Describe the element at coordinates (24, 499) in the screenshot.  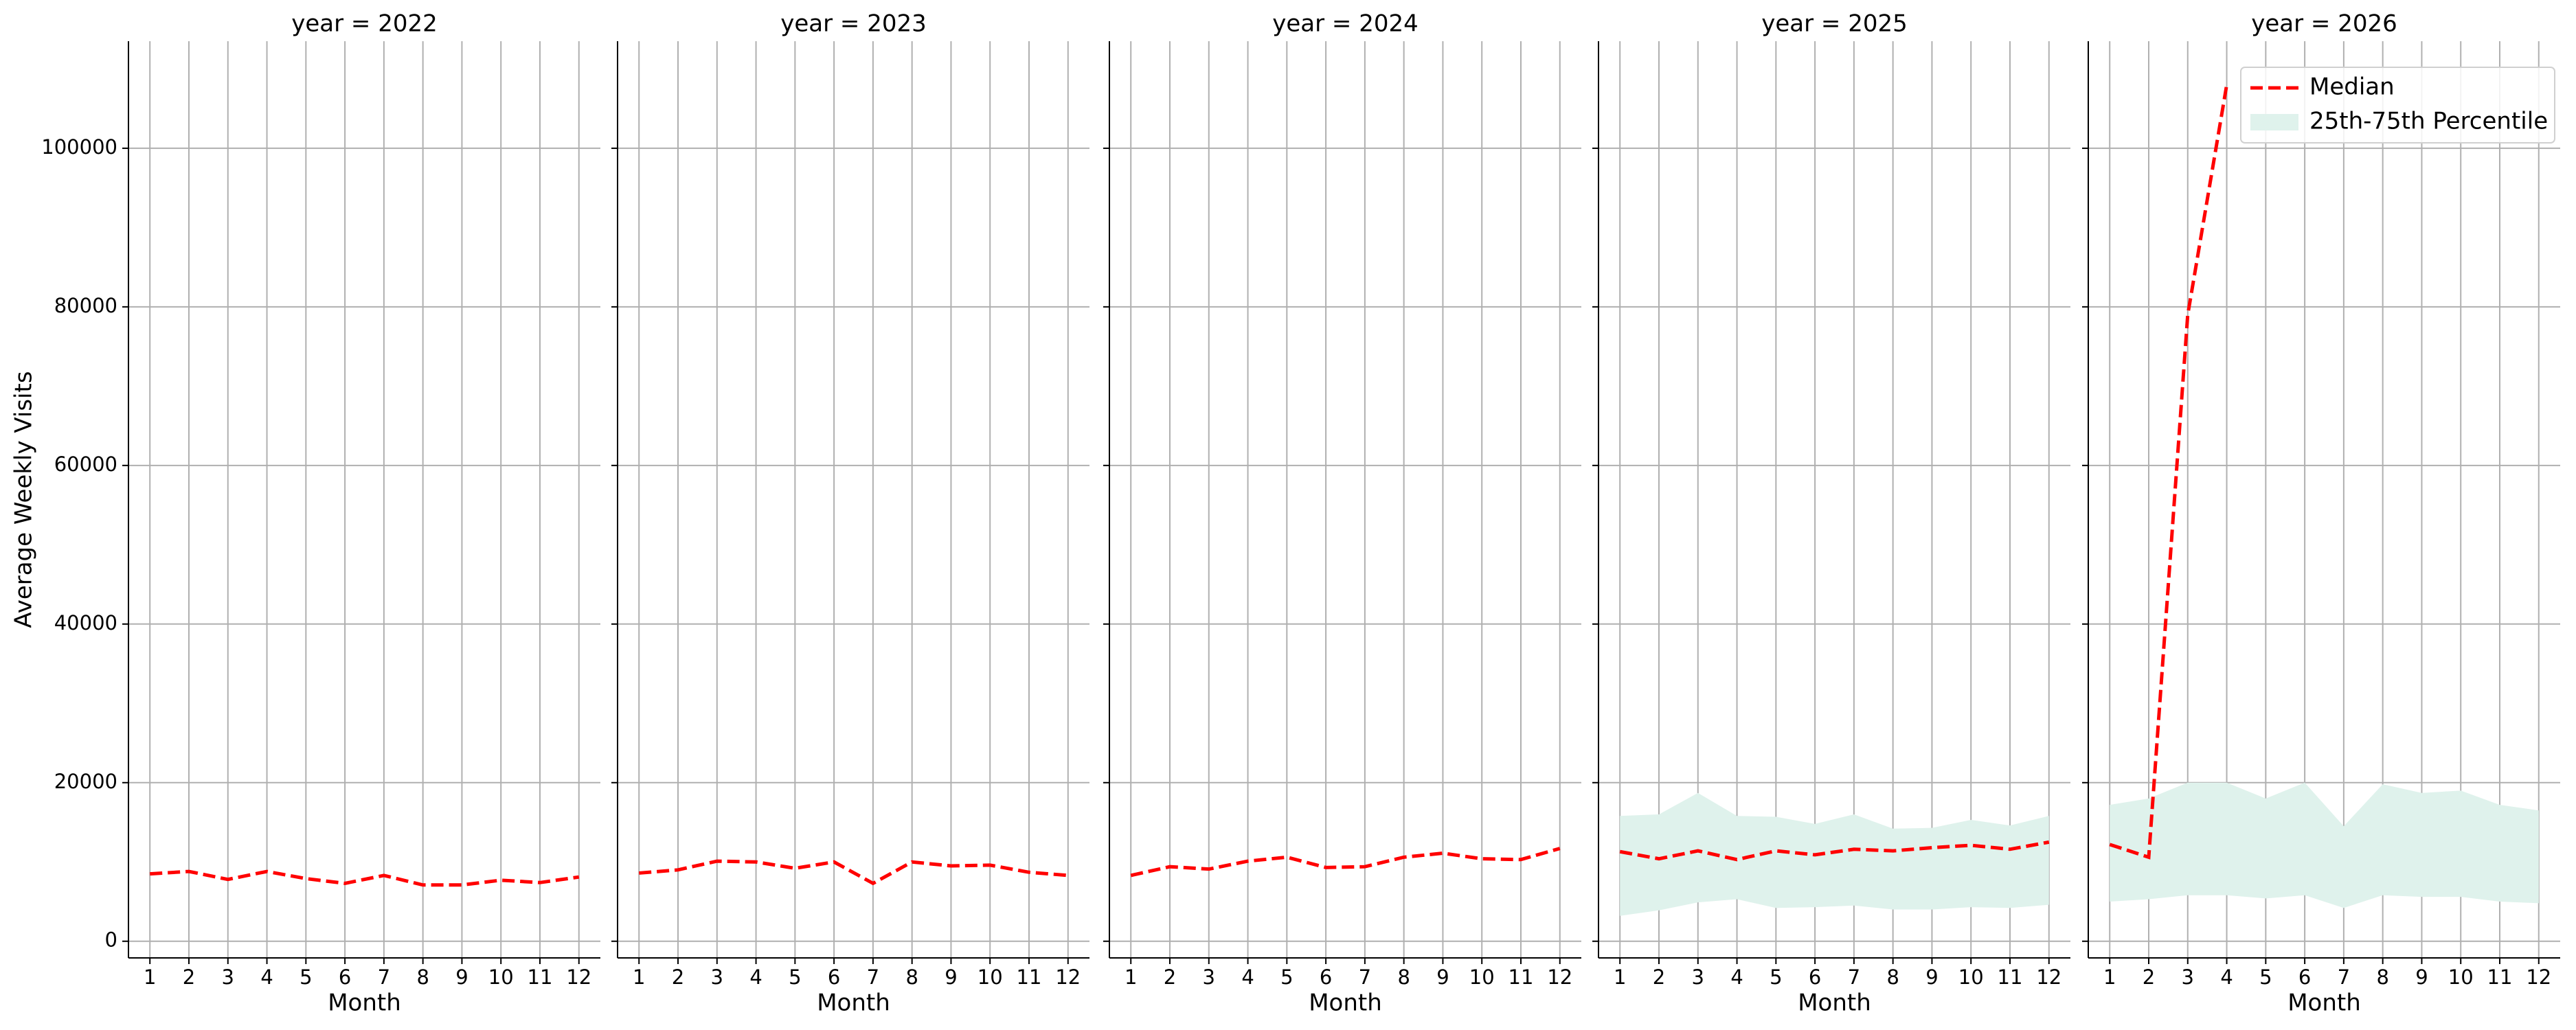
I see `y-axis-label: Average Weekly Visits` at that location.